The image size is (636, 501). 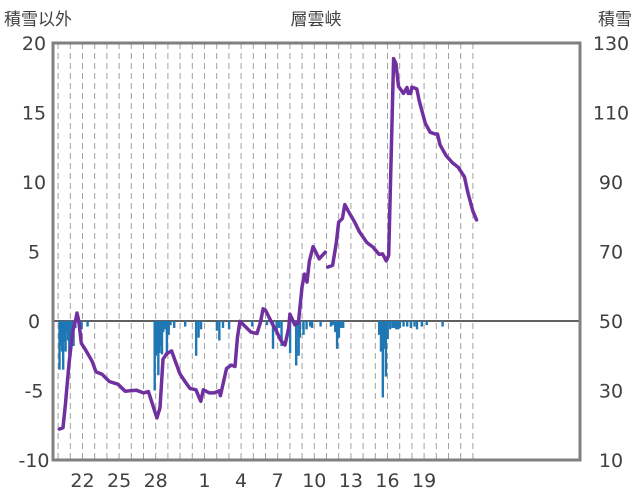 I want to click on x-tick-label: 1, so click(x=204, y=481).